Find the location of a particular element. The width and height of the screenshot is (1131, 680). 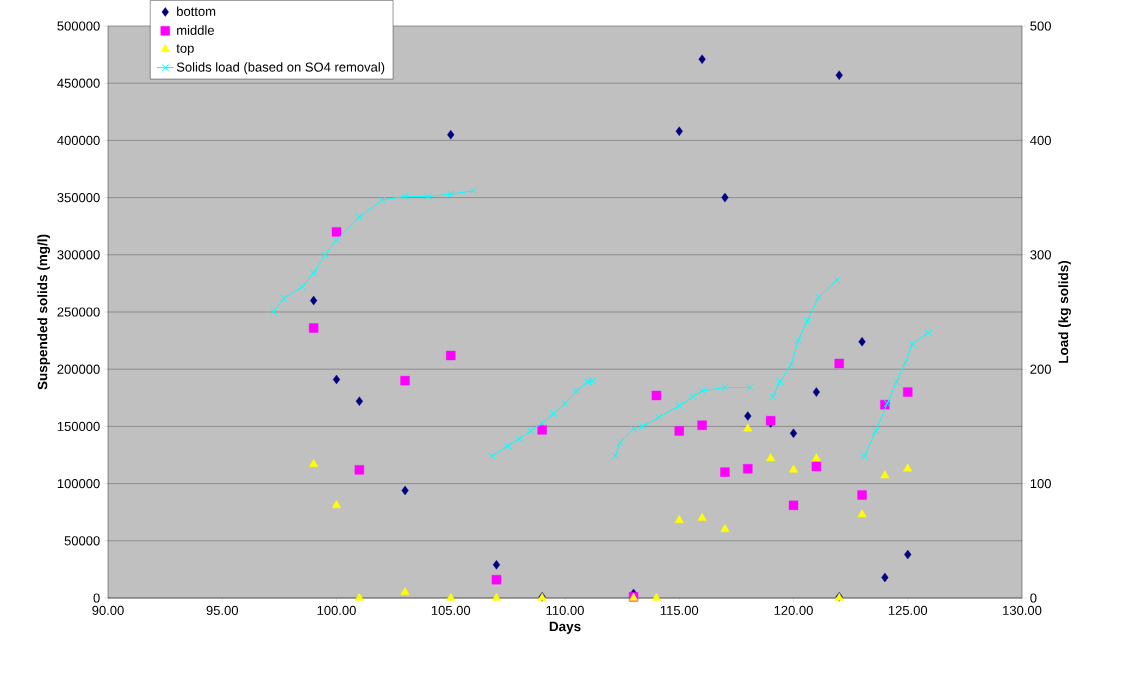

legend-label: middle is located at coordinates (195, 30).